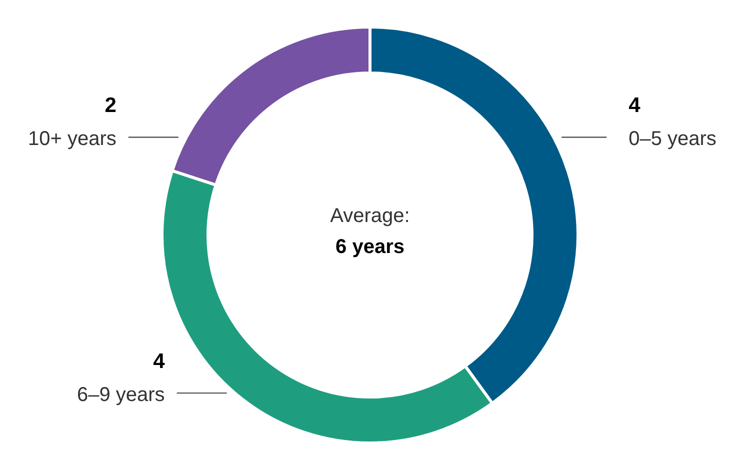 The image size is (749, 453). I want to click on text: Average:, so click(370, 216).